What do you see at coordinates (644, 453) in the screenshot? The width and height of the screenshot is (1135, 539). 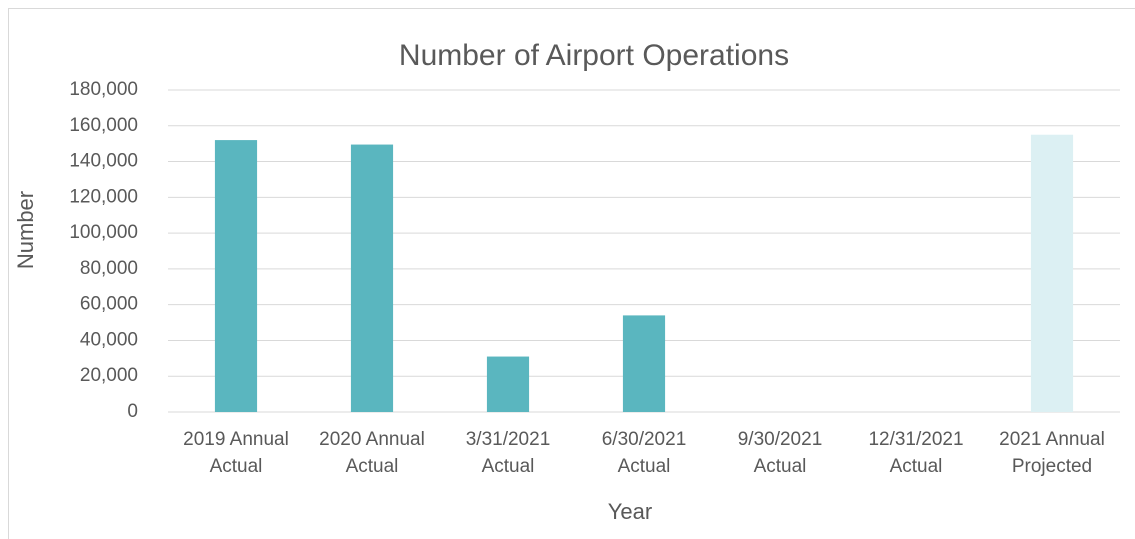 I see `x-tick-label: 6/30/2021 Actual` at bounding box center [644, 453].